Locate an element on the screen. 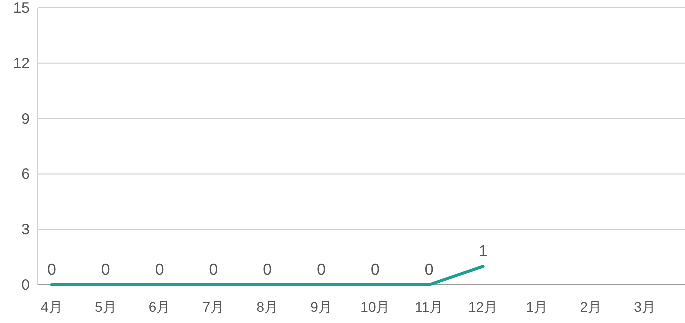 The height and width of the screenshot is (323, 685). x-tick-label: 3月 is located at coordinates (645, 307).